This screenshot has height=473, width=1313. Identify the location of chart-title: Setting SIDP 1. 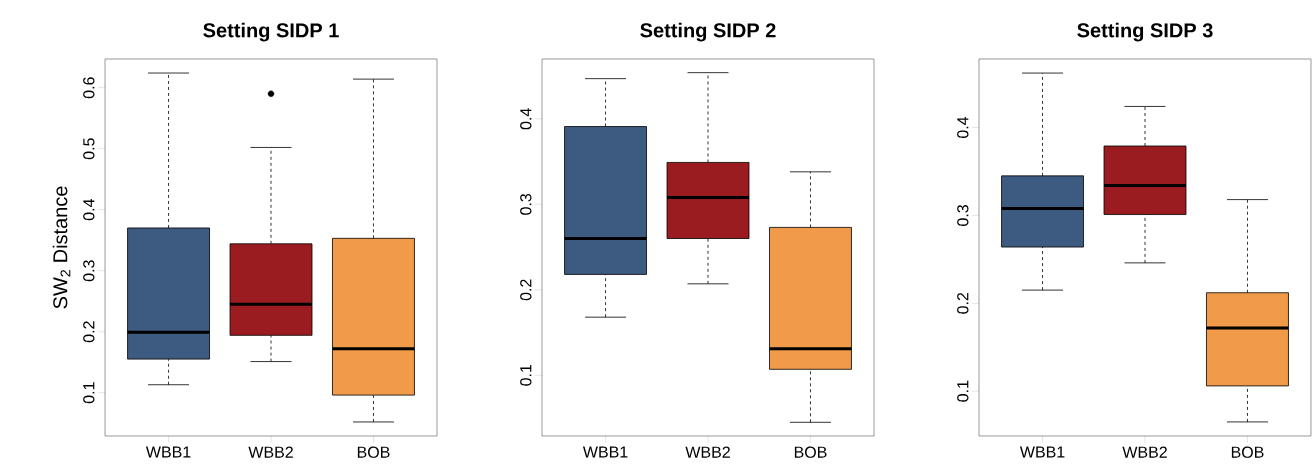
(271, 32).